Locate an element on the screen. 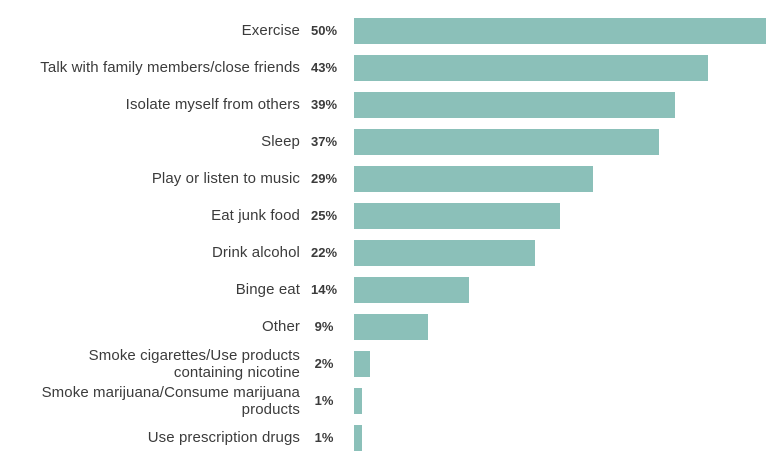  category-label: Other is located at coordinates (280, 326).